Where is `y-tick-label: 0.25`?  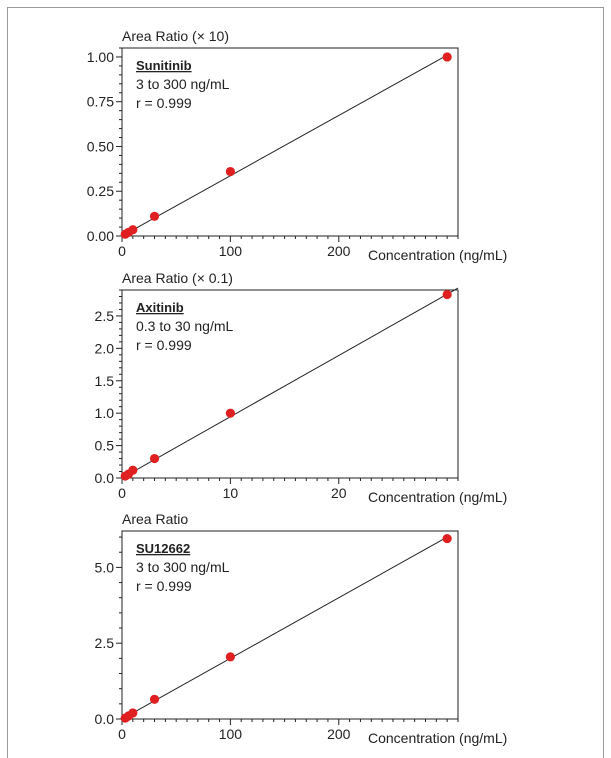
y-tick-label: 0.25 is located at coordinates (100, 191).